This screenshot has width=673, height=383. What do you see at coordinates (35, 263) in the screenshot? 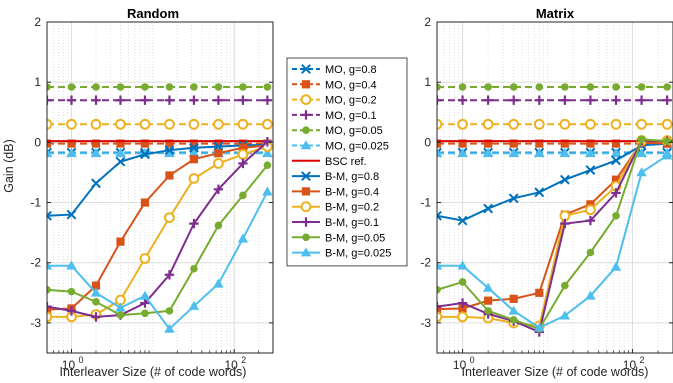
I see `y-tick-label: -2` at bounding box center [35, 263].